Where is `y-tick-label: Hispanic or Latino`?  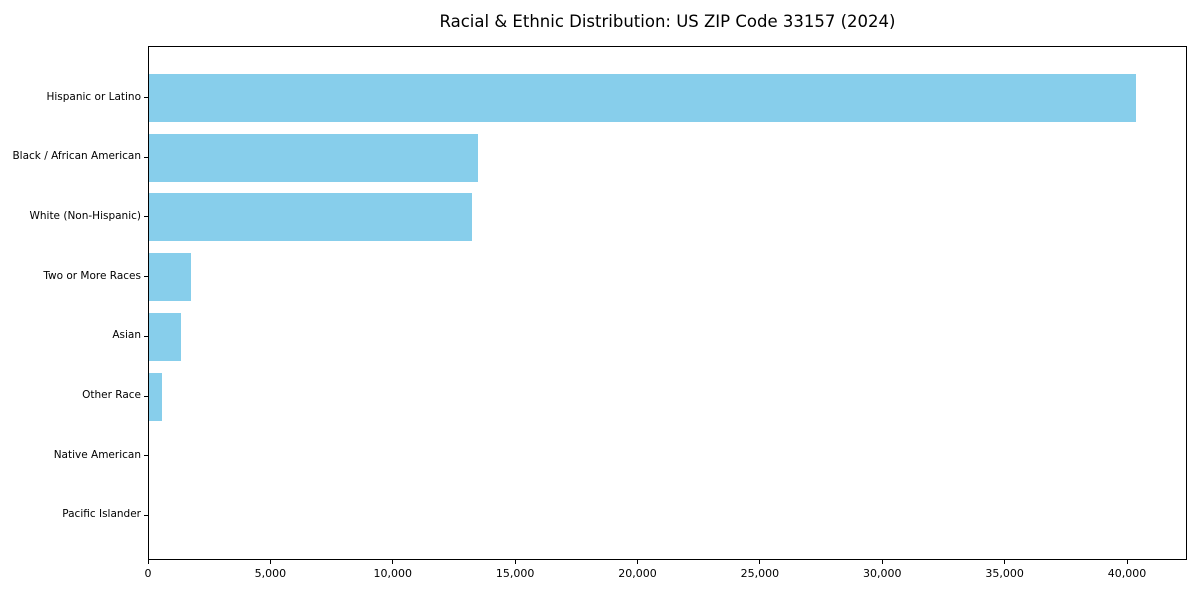
y-tick-label: Hispanic or Latino is located at coordinates (93, 96).